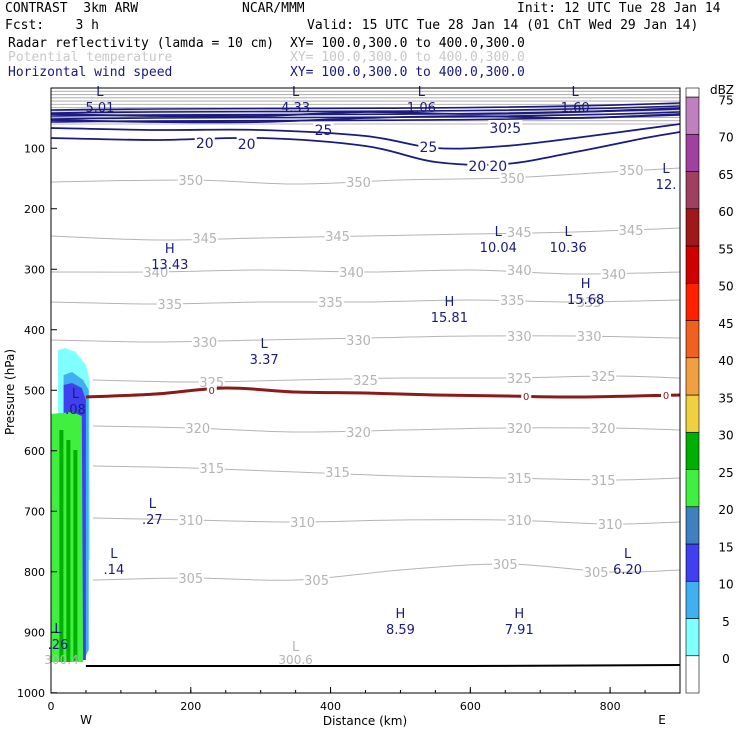  What do you see at coordinates (610, 706) in the screenshot?
I see `x-tick-label: 800` at bounding box center [610, 706].